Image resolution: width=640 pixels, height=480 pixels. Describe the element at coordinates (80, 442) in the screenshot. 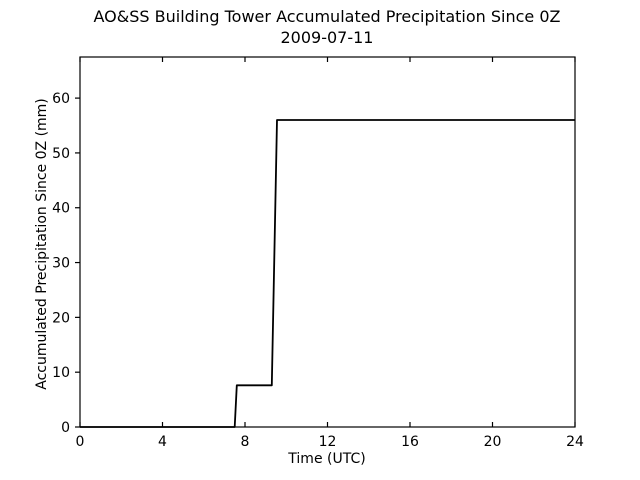

I see `x-tick-label: 0` at that location.